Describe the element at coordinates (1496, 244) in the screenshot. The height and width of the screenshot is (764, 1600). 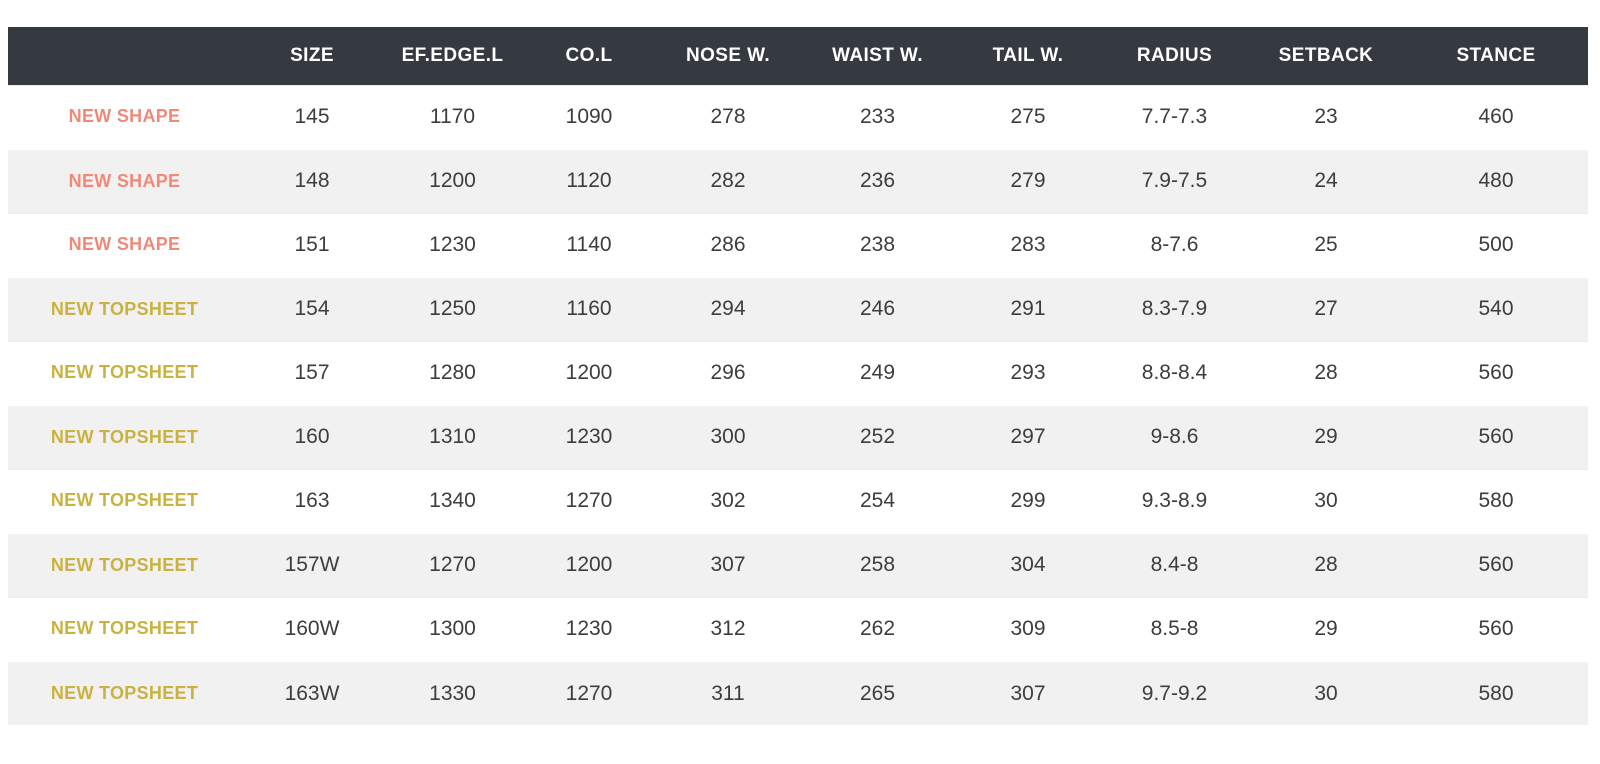
I see `cell-stance: 500` at that location.